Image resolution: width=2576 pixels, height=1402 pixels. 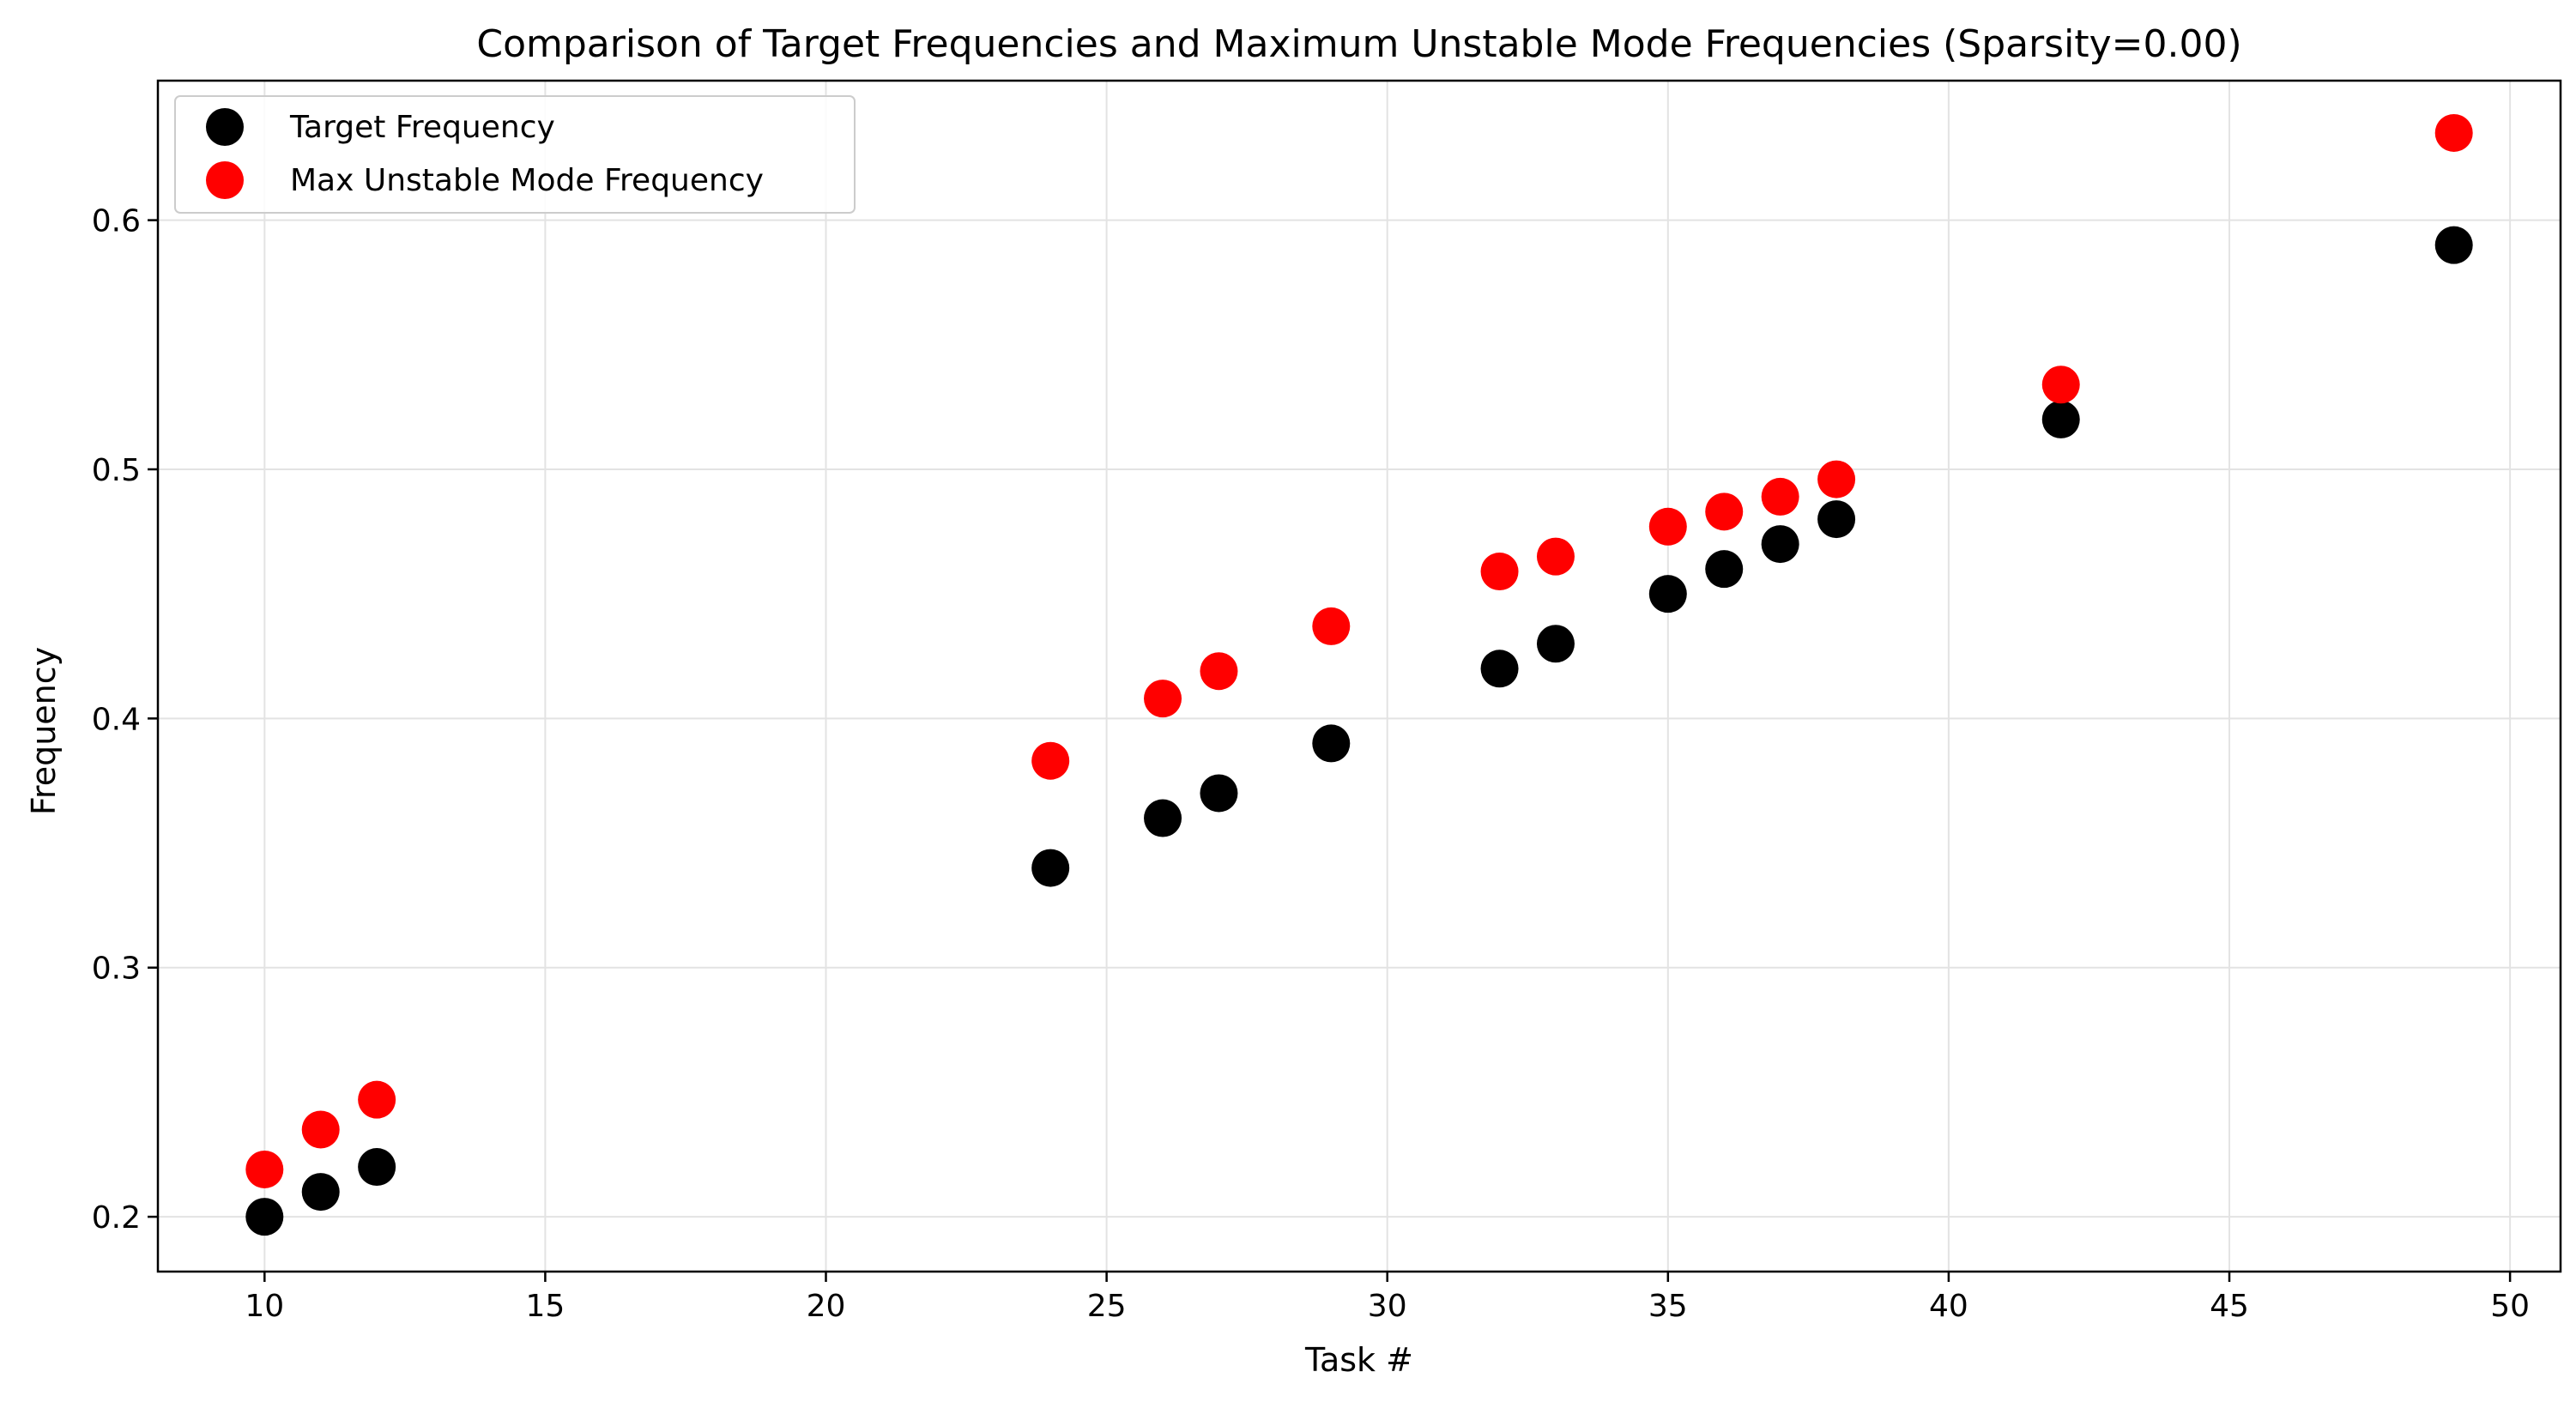 What do you see at coordinates (264, 1306) in the screenshot?
I see `x-tick-label: 10` at bounding box center [264, 1306].